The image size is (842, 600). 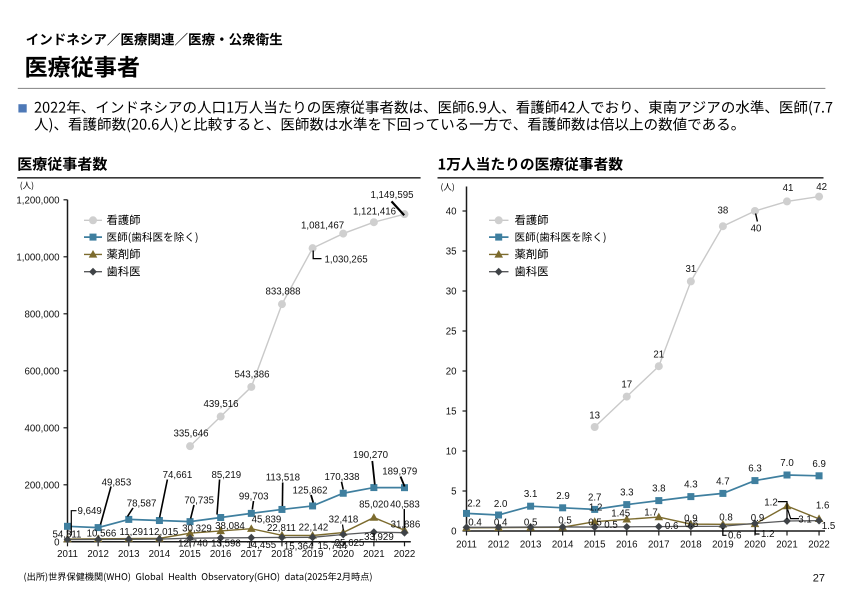 What do you see at coordinates (595, 545) in the screenshot?
I see `svg-text: 2015` at bounding box center [595, 545].